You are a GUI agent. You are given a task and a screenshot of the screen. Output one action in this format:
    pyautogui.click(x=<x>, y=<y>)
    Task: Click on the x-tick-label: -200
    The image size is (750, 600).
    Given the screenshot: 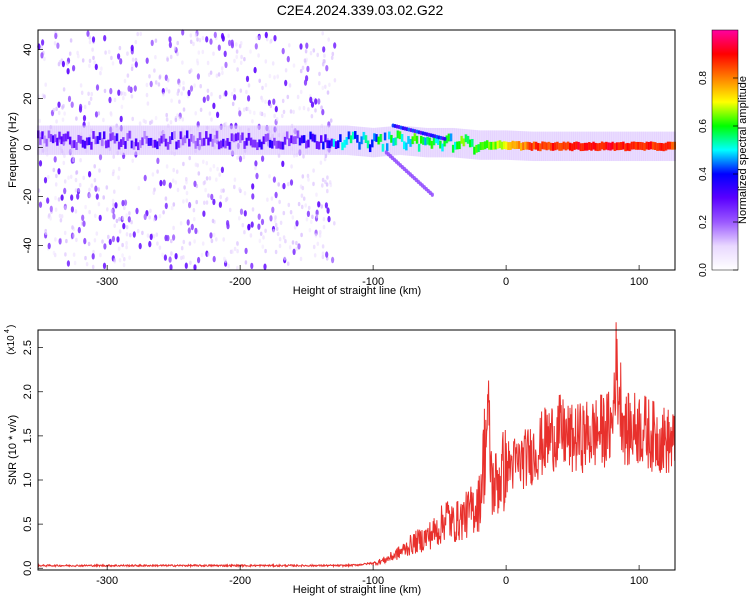 What is the action you would take?
    pyautogui.click(x=240, y=581)
    